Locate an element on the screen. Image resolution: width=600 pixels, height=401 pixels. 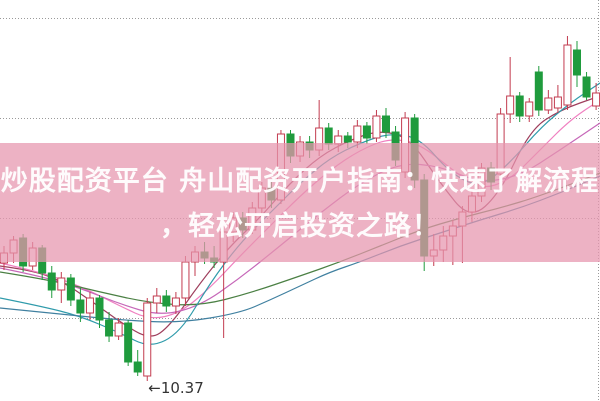
banner-title-line2: ，轻松开启投资之路！ is located at coordinates (300, 226).